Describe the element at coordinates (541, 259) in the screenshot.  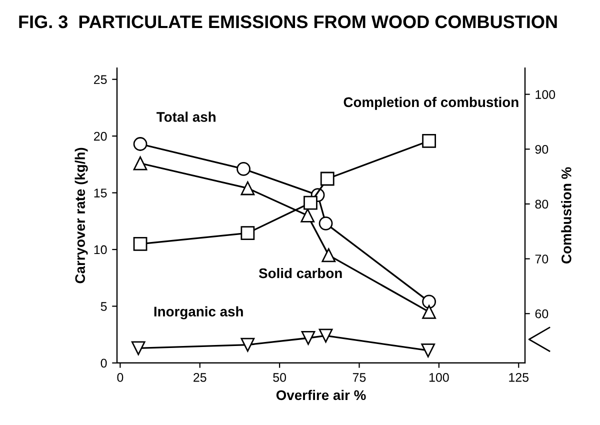
I see `y2-tick-label: 70` at that location.